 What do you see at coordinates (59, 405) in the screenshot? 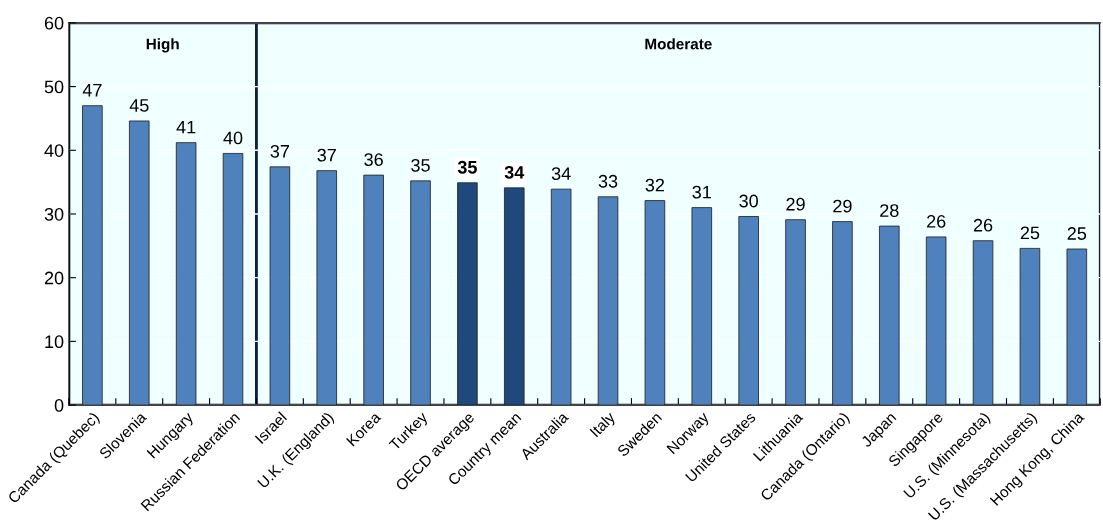
I see `y-tick-label: 0` at bounding box center [59, 405].